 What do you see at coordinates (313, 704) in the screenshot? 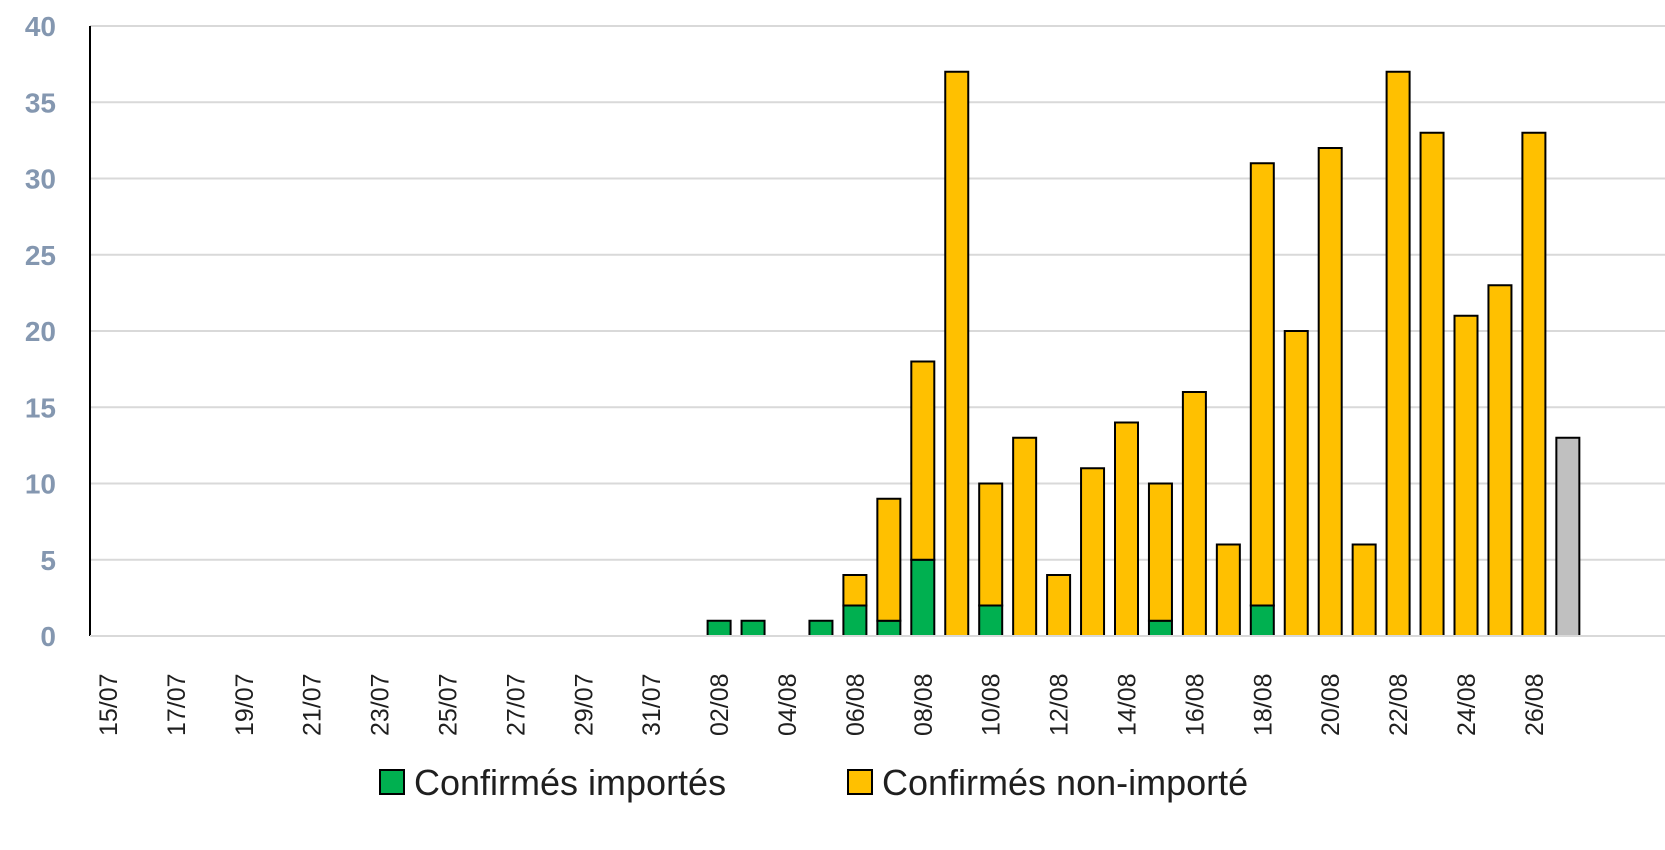
I see `x-tick-label: 21/07` at bounding box center [313, 704].